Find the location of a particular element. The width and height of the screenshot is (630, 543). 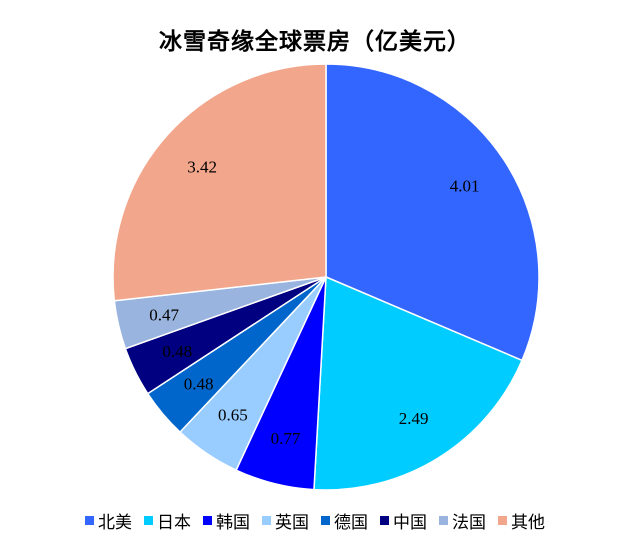

legend-item-5: 德国 is located at coordinates (344, 520).